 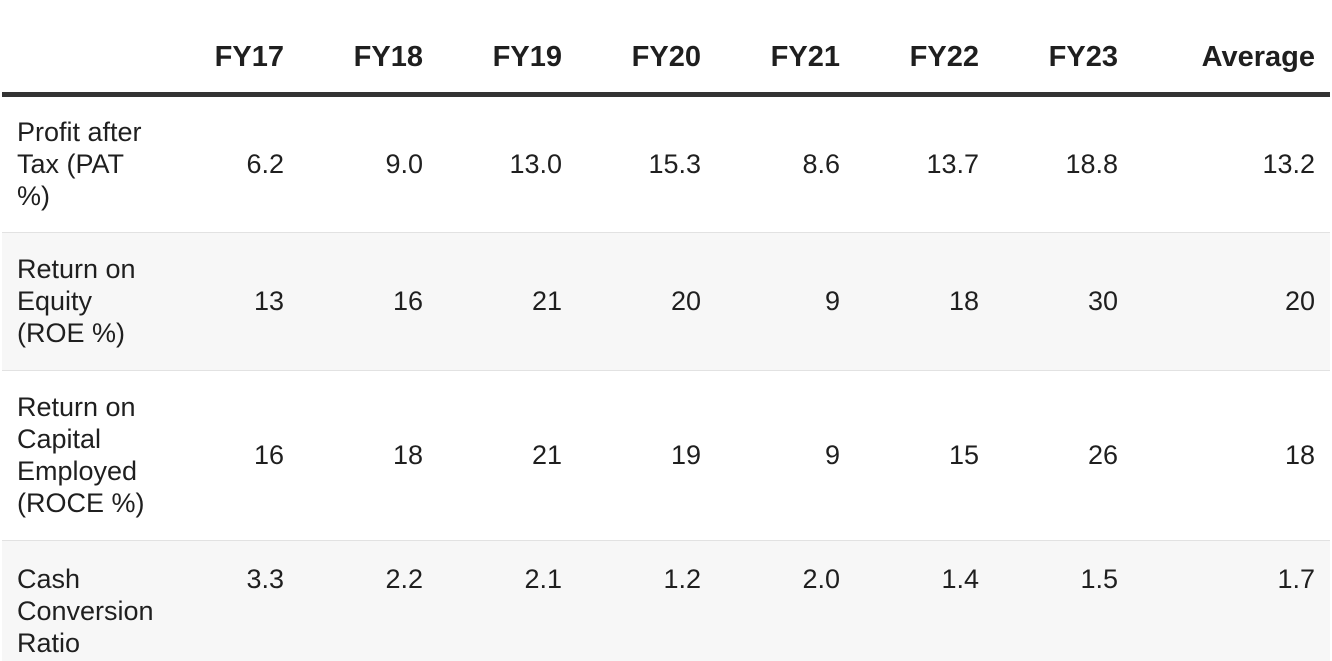 I want to click on table-cell: 19, so click(x=646, y=455).